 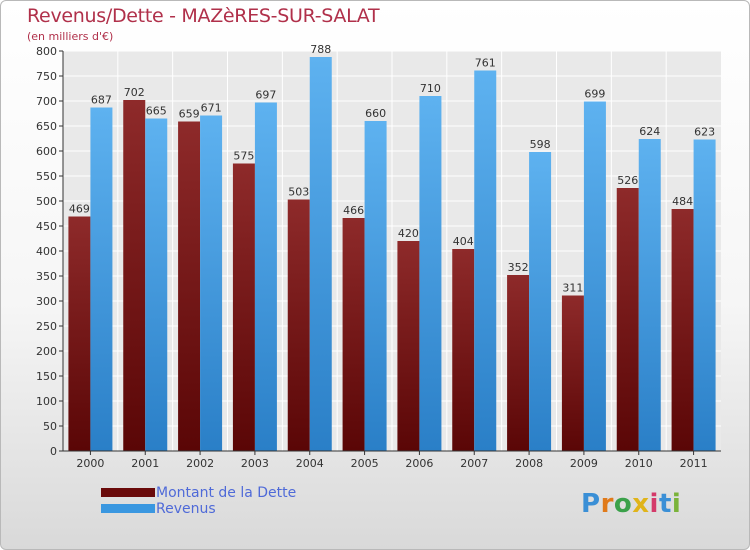 What do you see at coordinates (682, 330) in the screenshot?
I see `bar-dette-2011` at bounding box center [682, 330].